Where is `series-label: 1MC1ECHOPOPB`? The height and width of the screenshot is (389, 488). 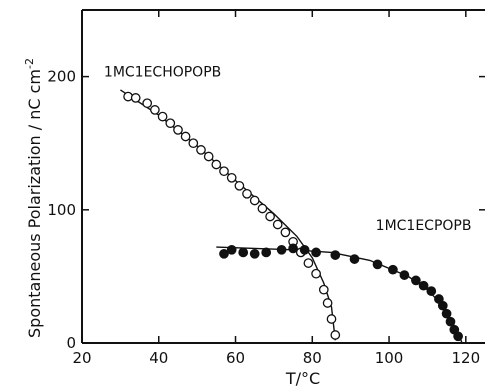
series-label: 1MC1ECHOPOPB is located at coordinates (162, 73).